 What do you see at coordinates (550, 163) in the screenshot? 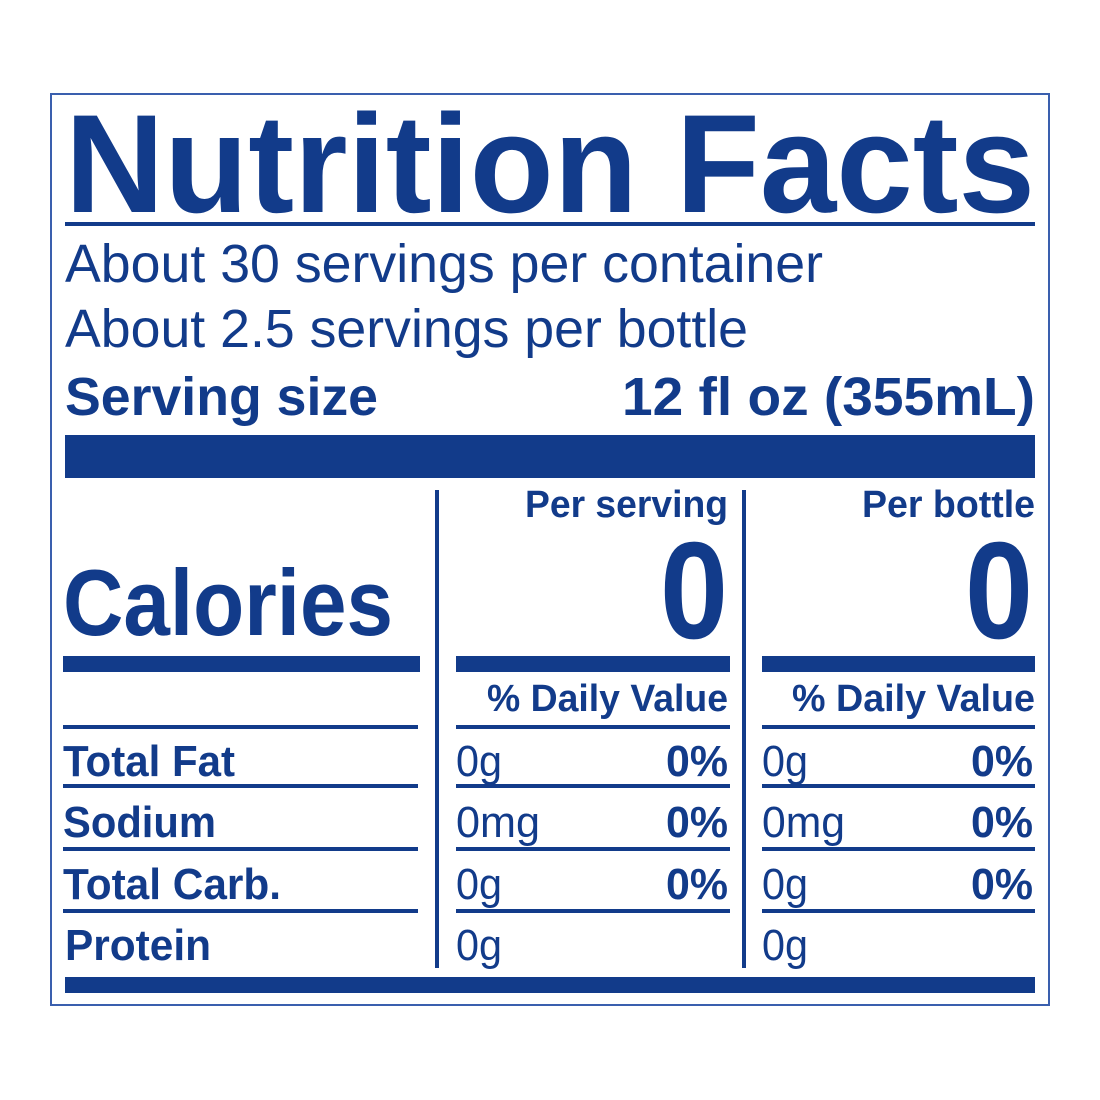
I see `title: Nutrition Facts` at bounding box center [550, 163].